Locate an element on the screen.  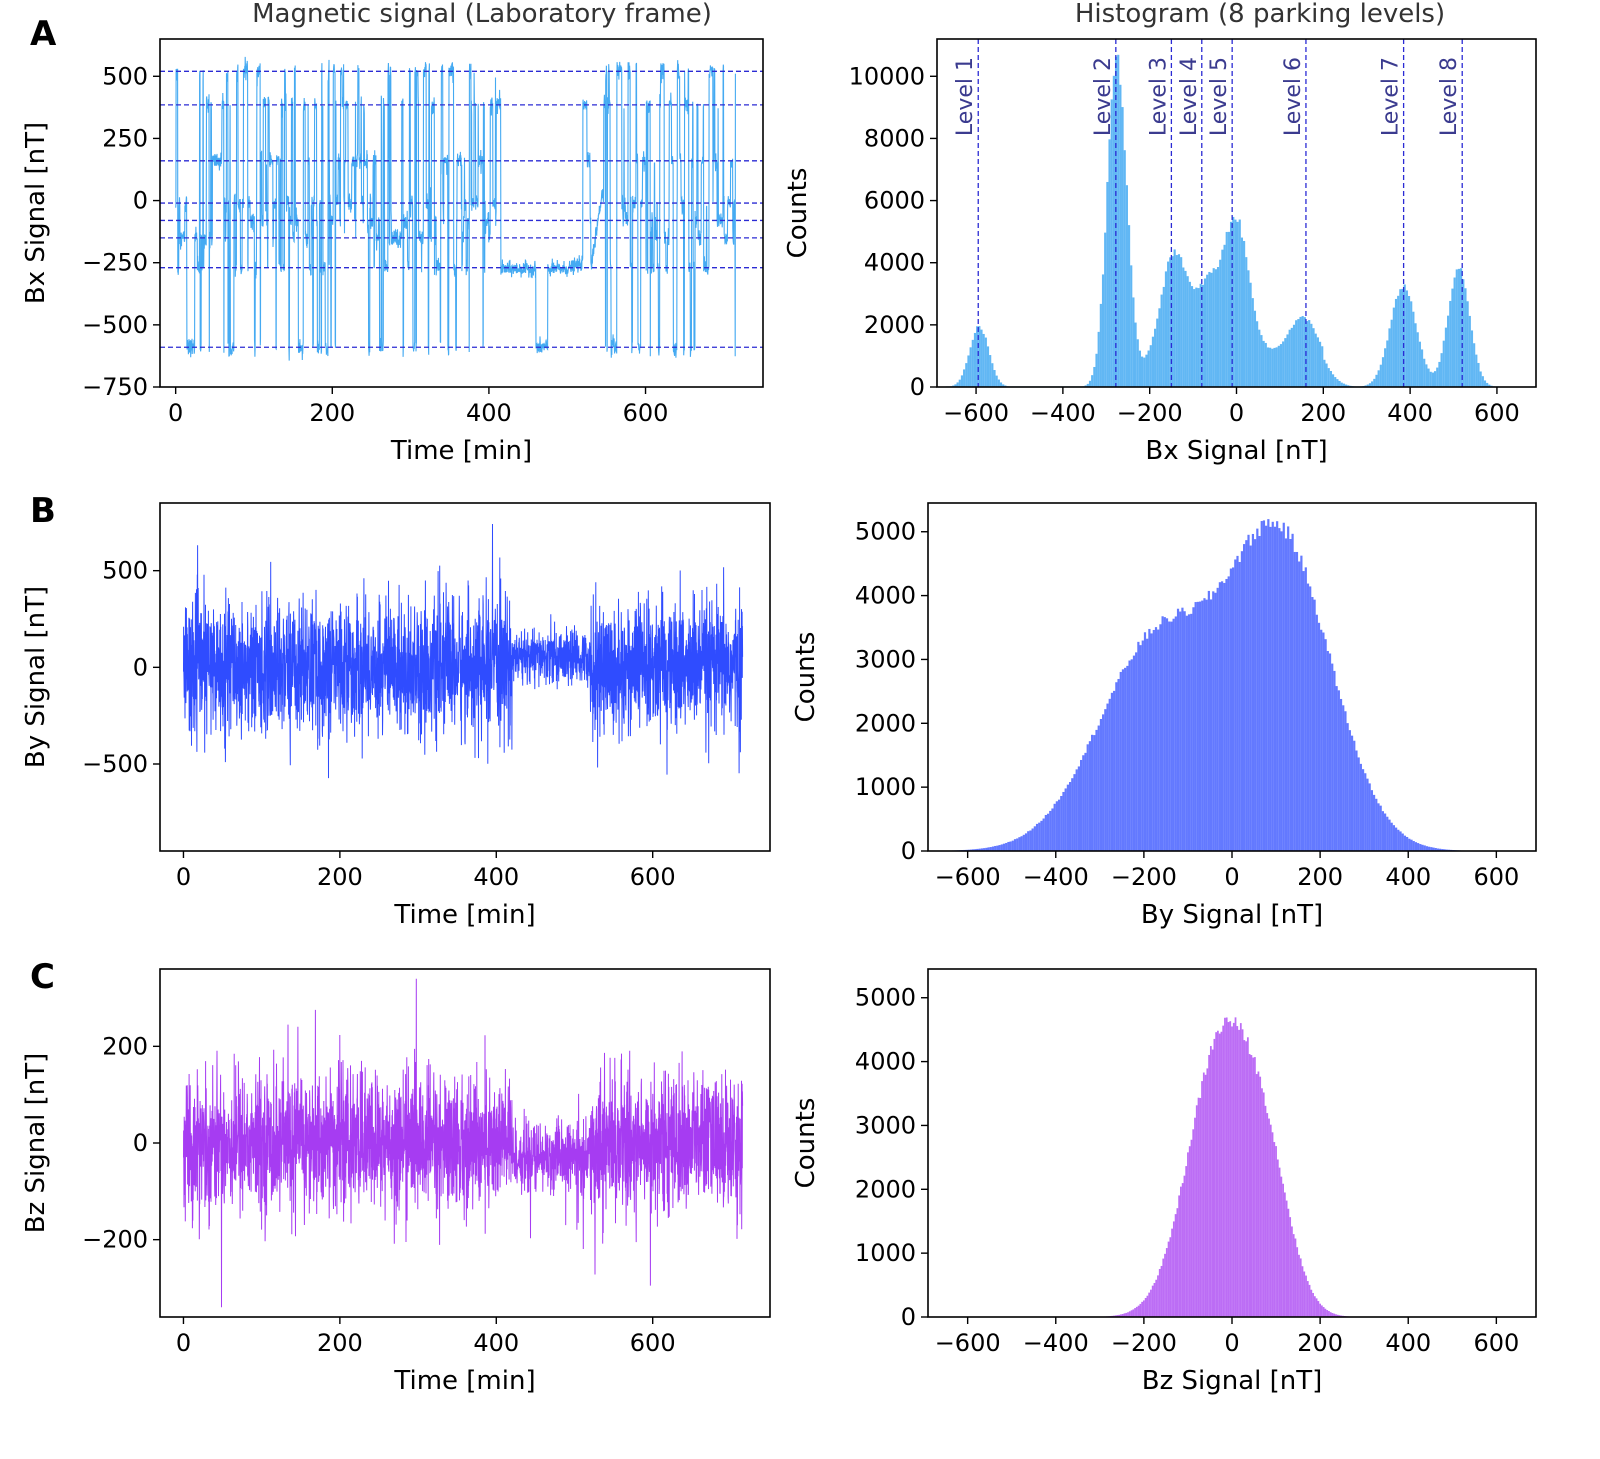
bx-histogram-title: Histogram (8 parking levels) is located at coordinates (1260, 14).